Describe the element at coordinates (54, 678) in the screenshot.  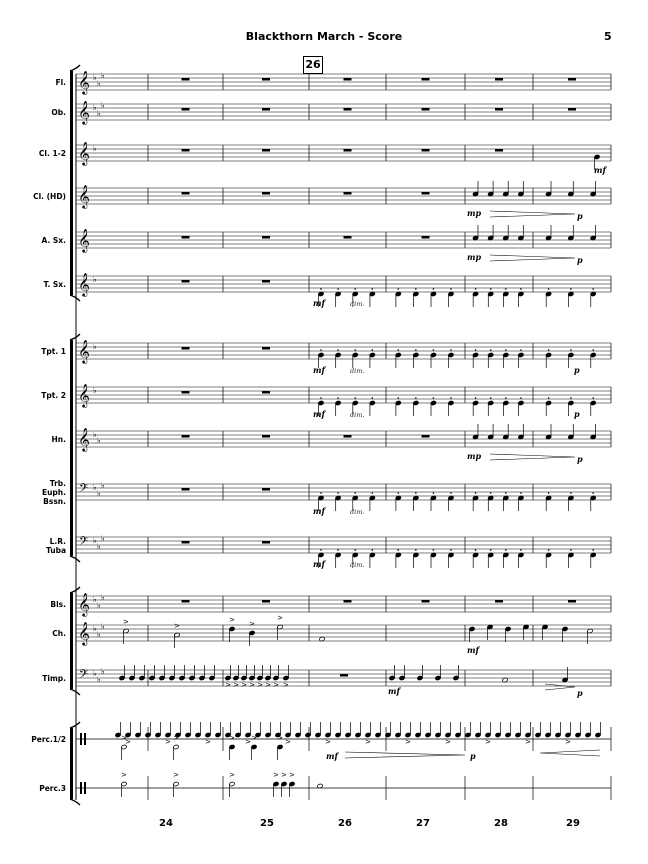
I see `instrument-label: Timp.` at that location.